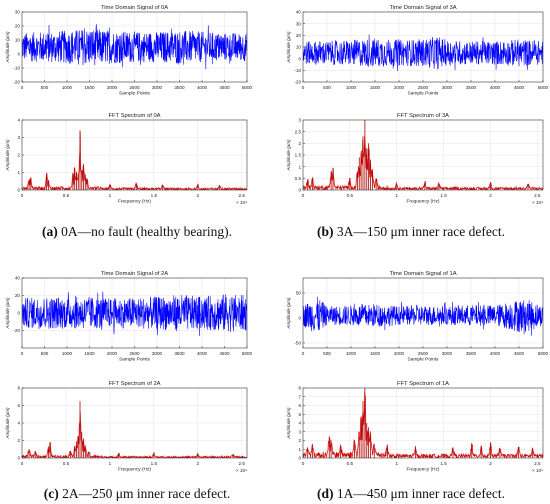  Describe the element at coordinates (424, 94) in the screenshot. I see `x-axis-label: Sample Points` at that location.